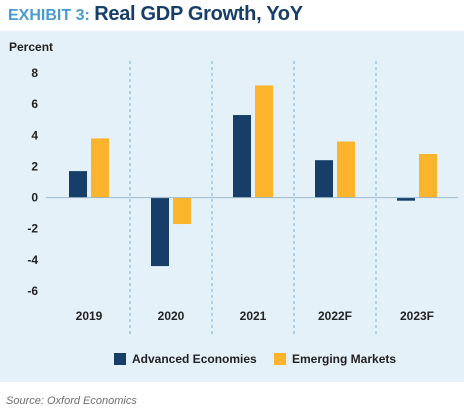 The width and height of the screenshot is (464, 413). Describe the element at coordinates (198, 14) in the screenshot. I see `chart-title: Real GDP Growth, YoY` at that location.